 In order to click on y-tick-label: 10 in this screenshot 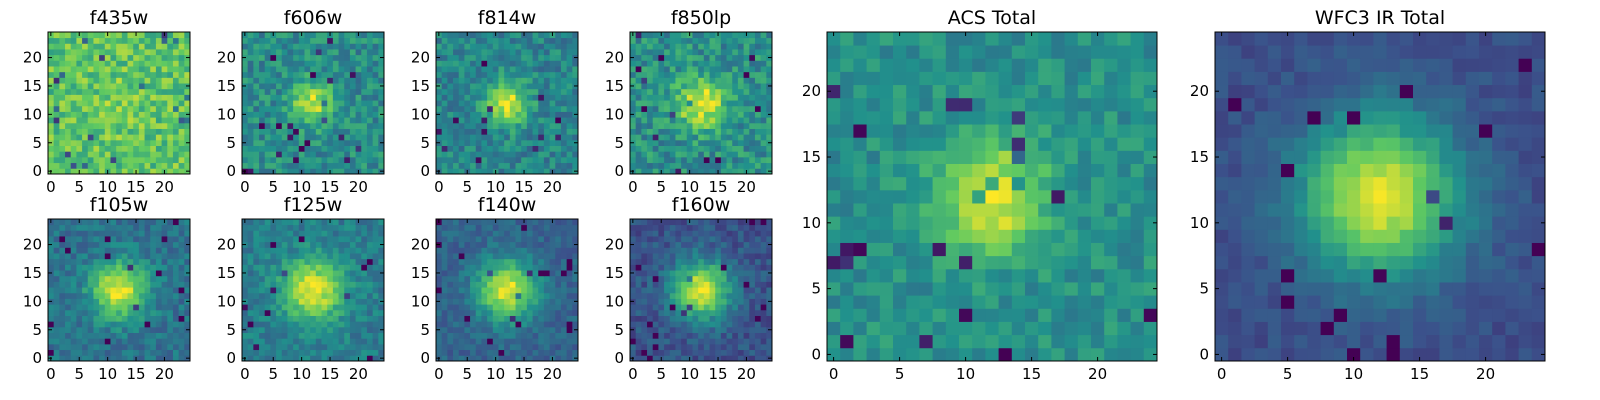, I will do `click(226, 114)`.